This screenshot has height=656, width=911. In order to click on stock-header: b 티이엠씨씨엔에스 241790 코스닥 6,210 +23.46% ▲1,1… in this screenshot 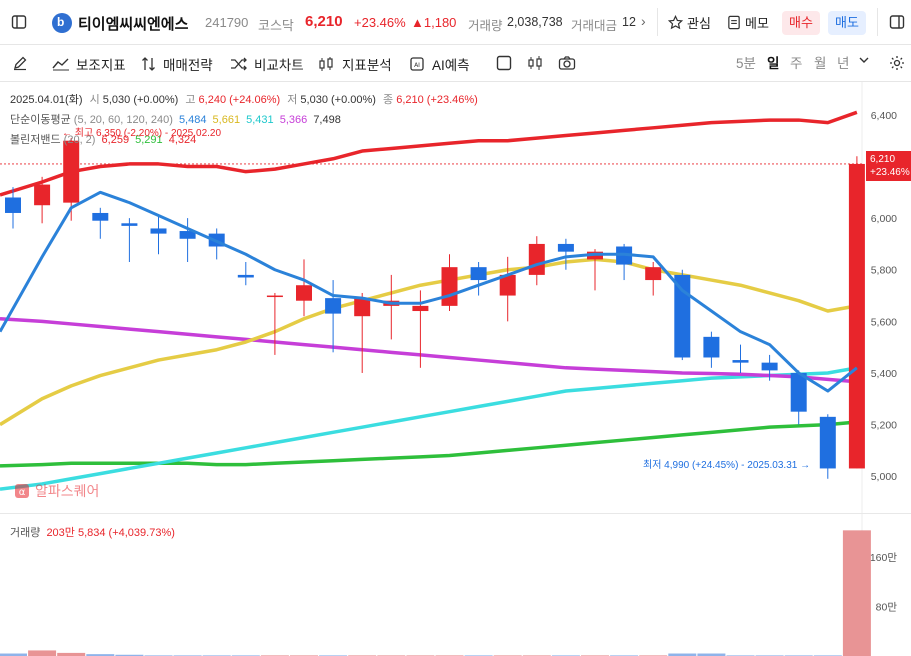, I will do `click(455, 22)`.